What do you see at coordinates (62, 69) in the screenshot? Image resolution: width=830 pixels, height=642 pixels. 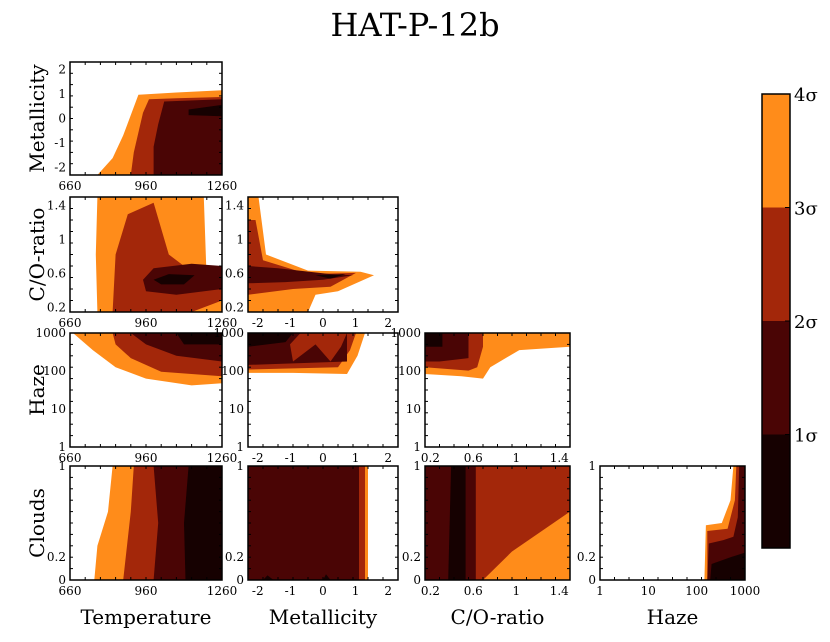 I see `y-tick-label: 2` at bounding box center [62, 69].